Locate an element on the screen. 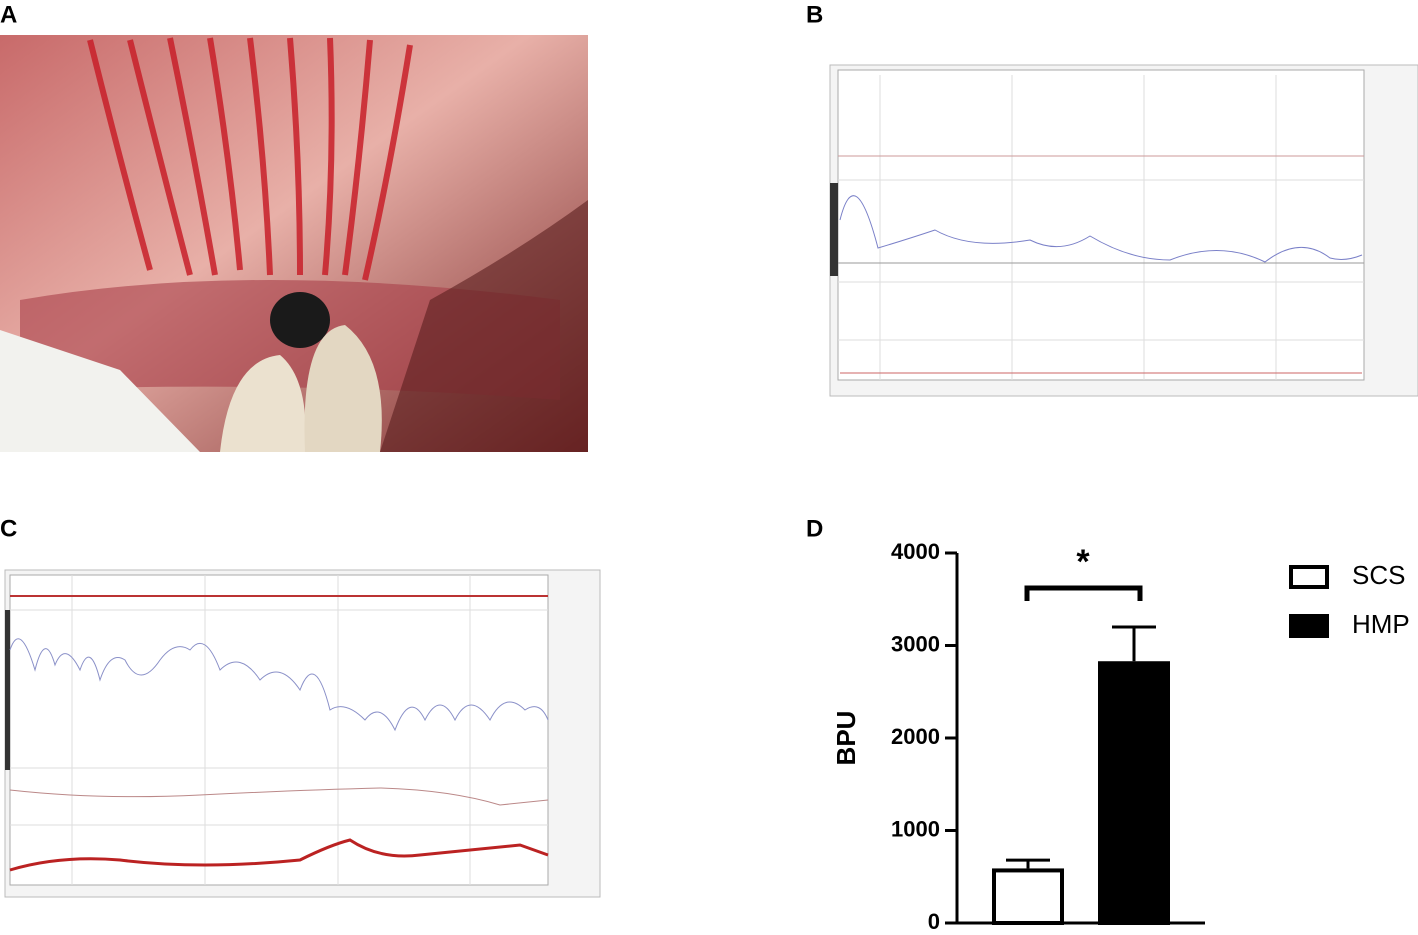  y-axis-label: BPU is located at coordinates (846, 738).